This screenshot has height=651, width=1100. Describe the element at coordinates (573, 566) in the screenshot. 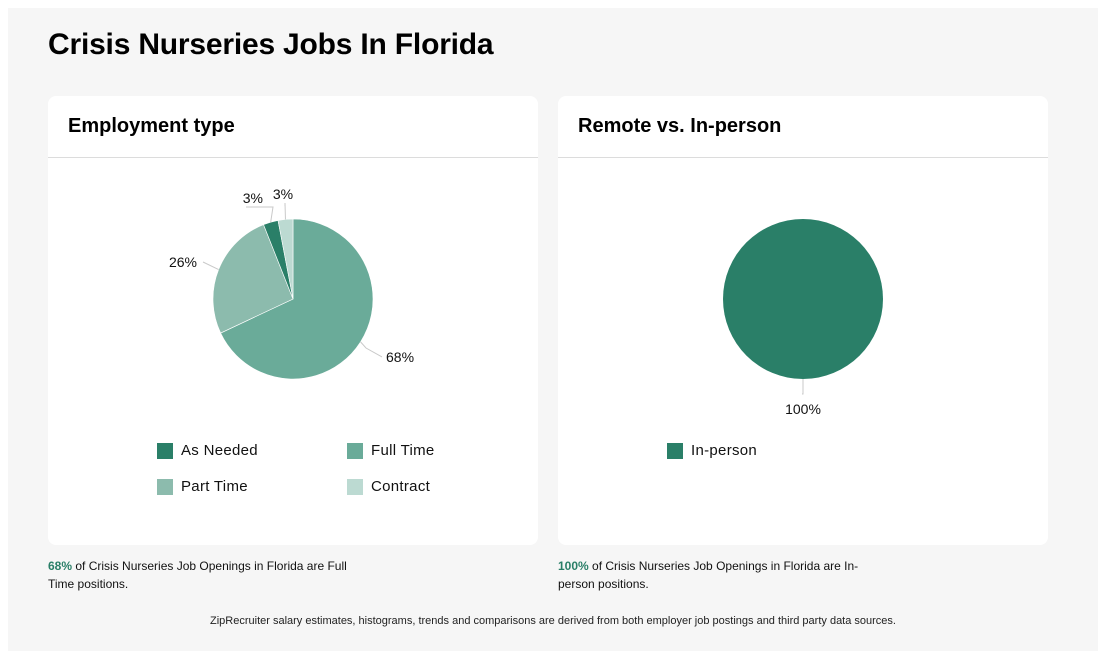

I see `caption-percent: 100%` at that location.